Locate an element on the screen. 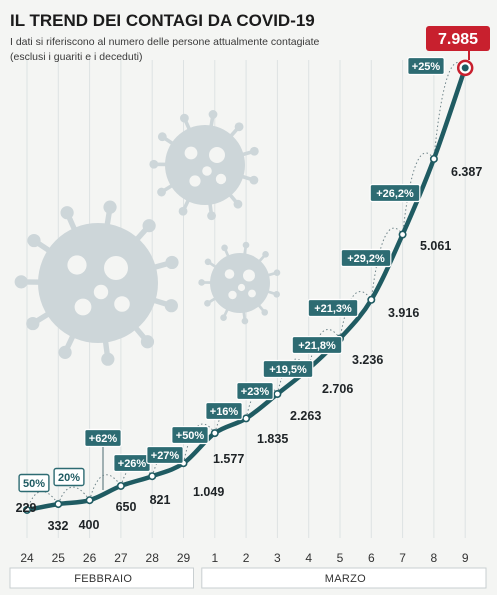 This screenshot has width=497, height=595. growth-badge: +25% is located at coordinates (426, 66).